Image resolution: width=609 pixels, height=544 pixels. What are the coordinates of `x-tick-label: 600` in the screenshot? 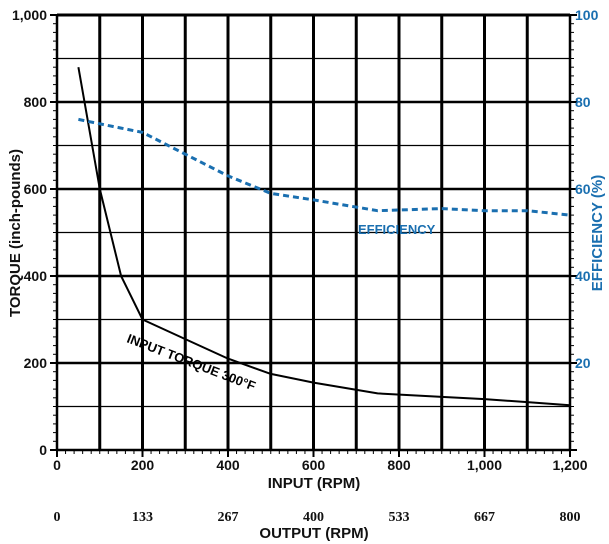 It's located at (314, 465).